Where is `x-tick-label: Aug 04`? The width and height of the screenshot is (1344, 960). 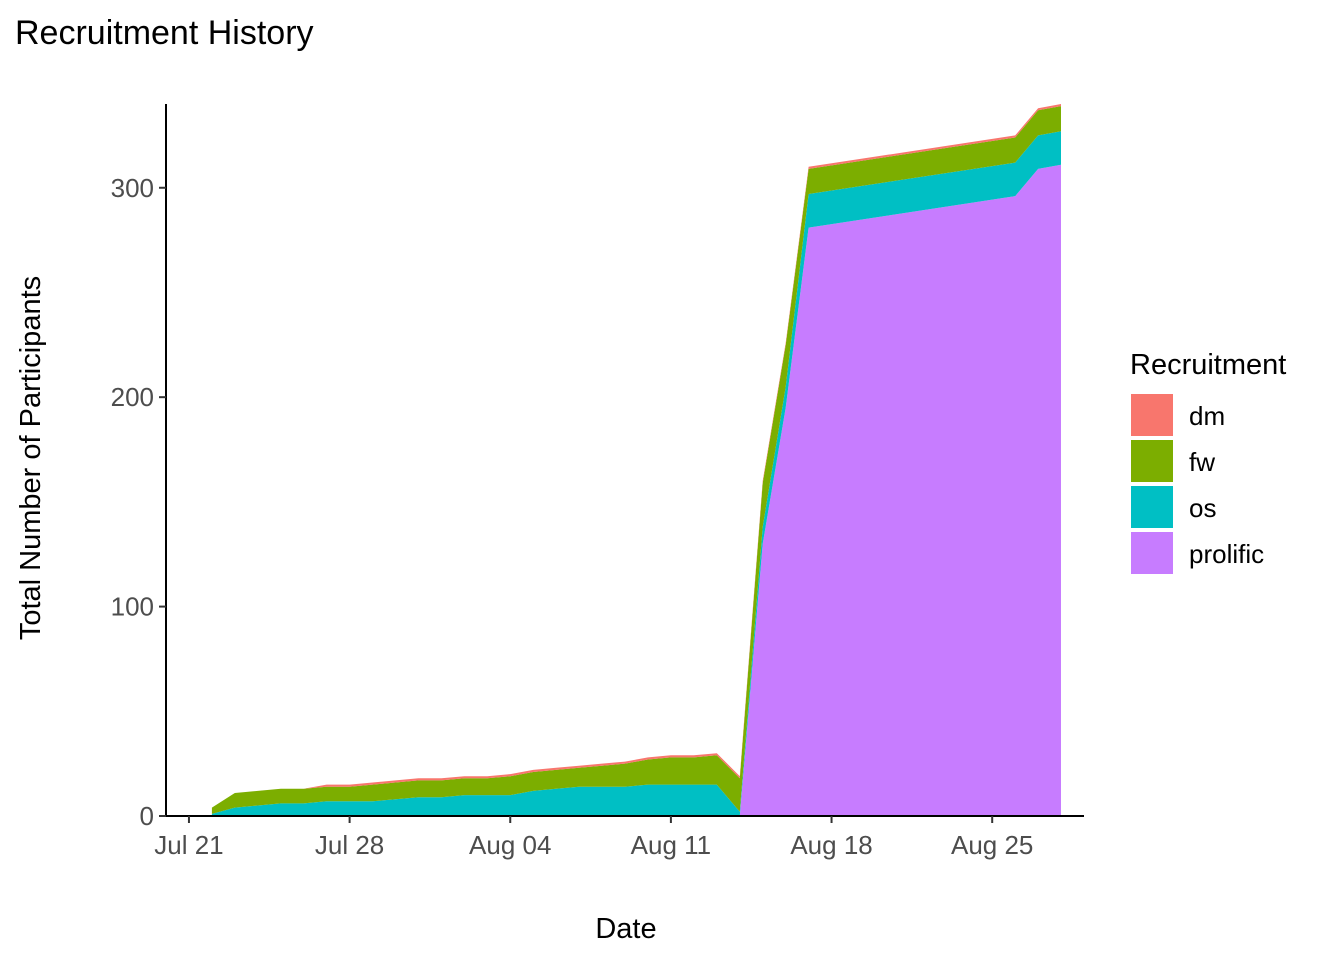 x-tick-label: Aug 04 is located at coordinates (510, 845).